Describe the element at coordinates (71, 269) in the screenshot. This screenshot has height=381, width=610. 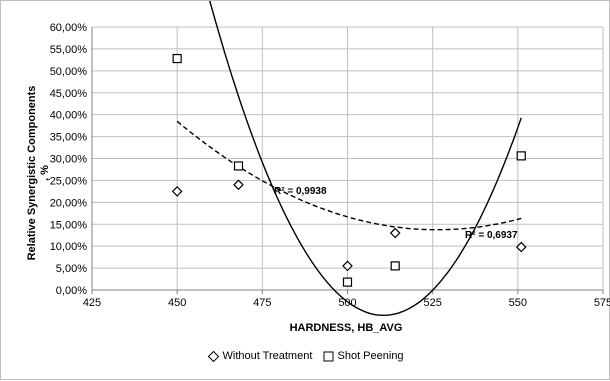
I see `y-tick-label: 5,00%` at that location.